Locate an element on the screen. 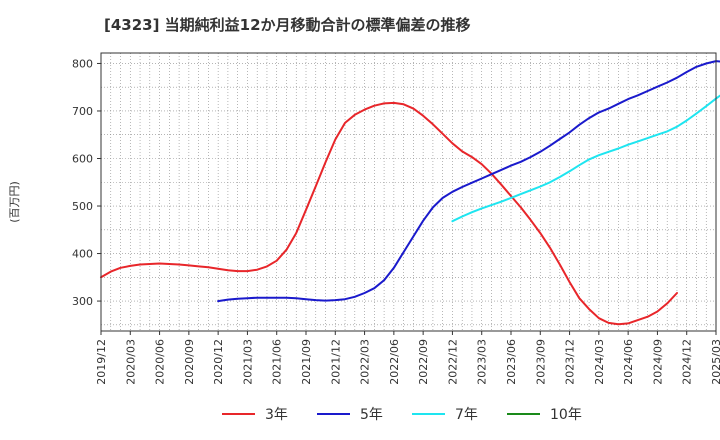  y-tick-label: 400 is located at coordinates (82, 254).